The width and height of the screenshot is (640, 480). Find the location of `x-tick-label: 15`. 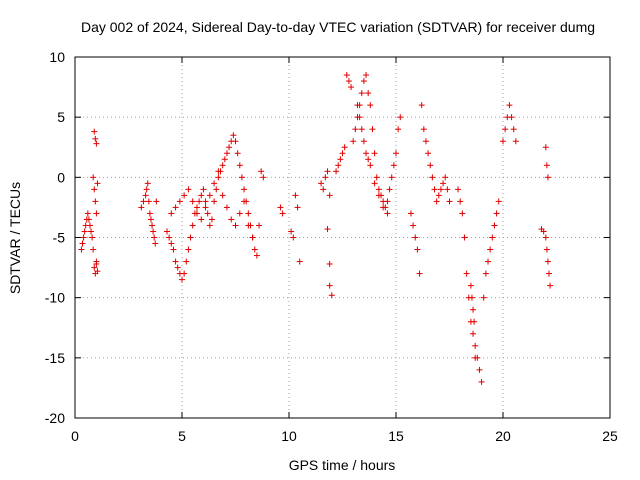

x-tick-label: 15 is located at coordinates (396, 436).